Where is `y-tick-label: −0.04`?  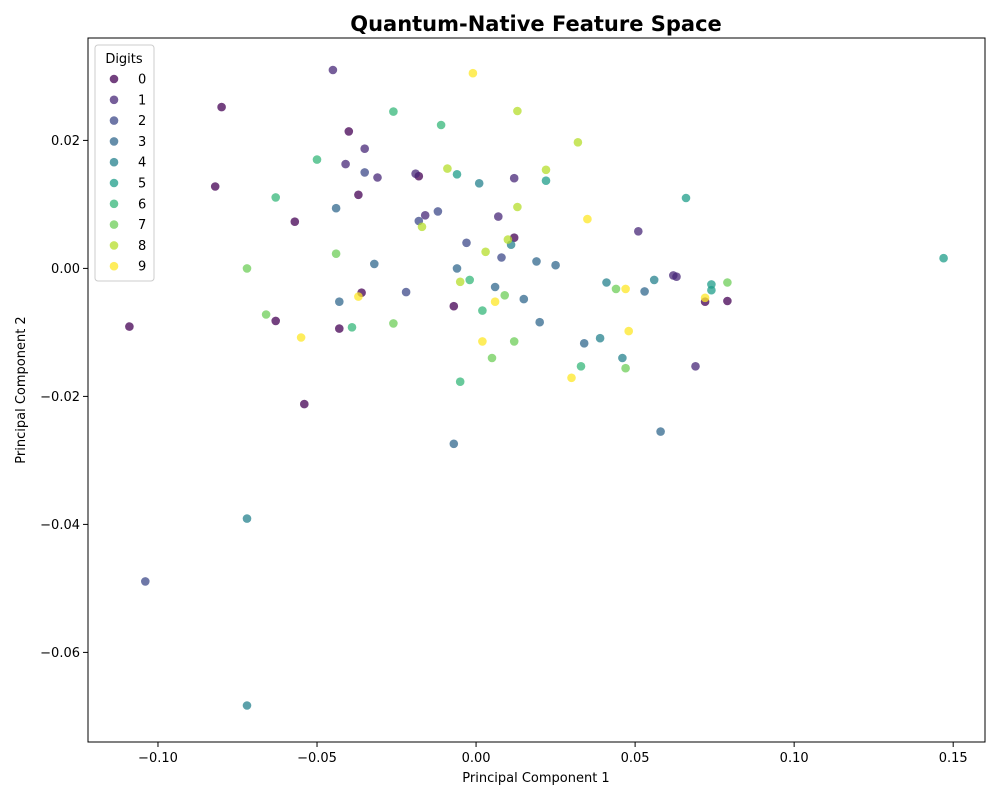
y-tick-label: −0.04 is located at coordinates (60, 525).